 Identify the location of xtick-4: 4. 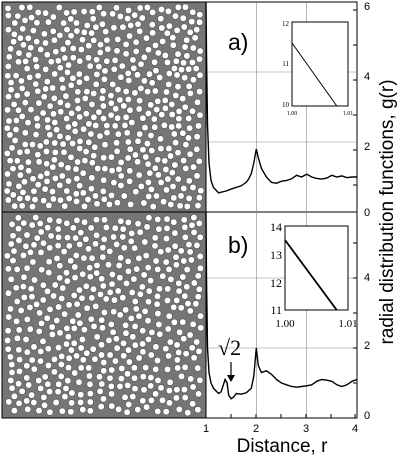
(355, 429).